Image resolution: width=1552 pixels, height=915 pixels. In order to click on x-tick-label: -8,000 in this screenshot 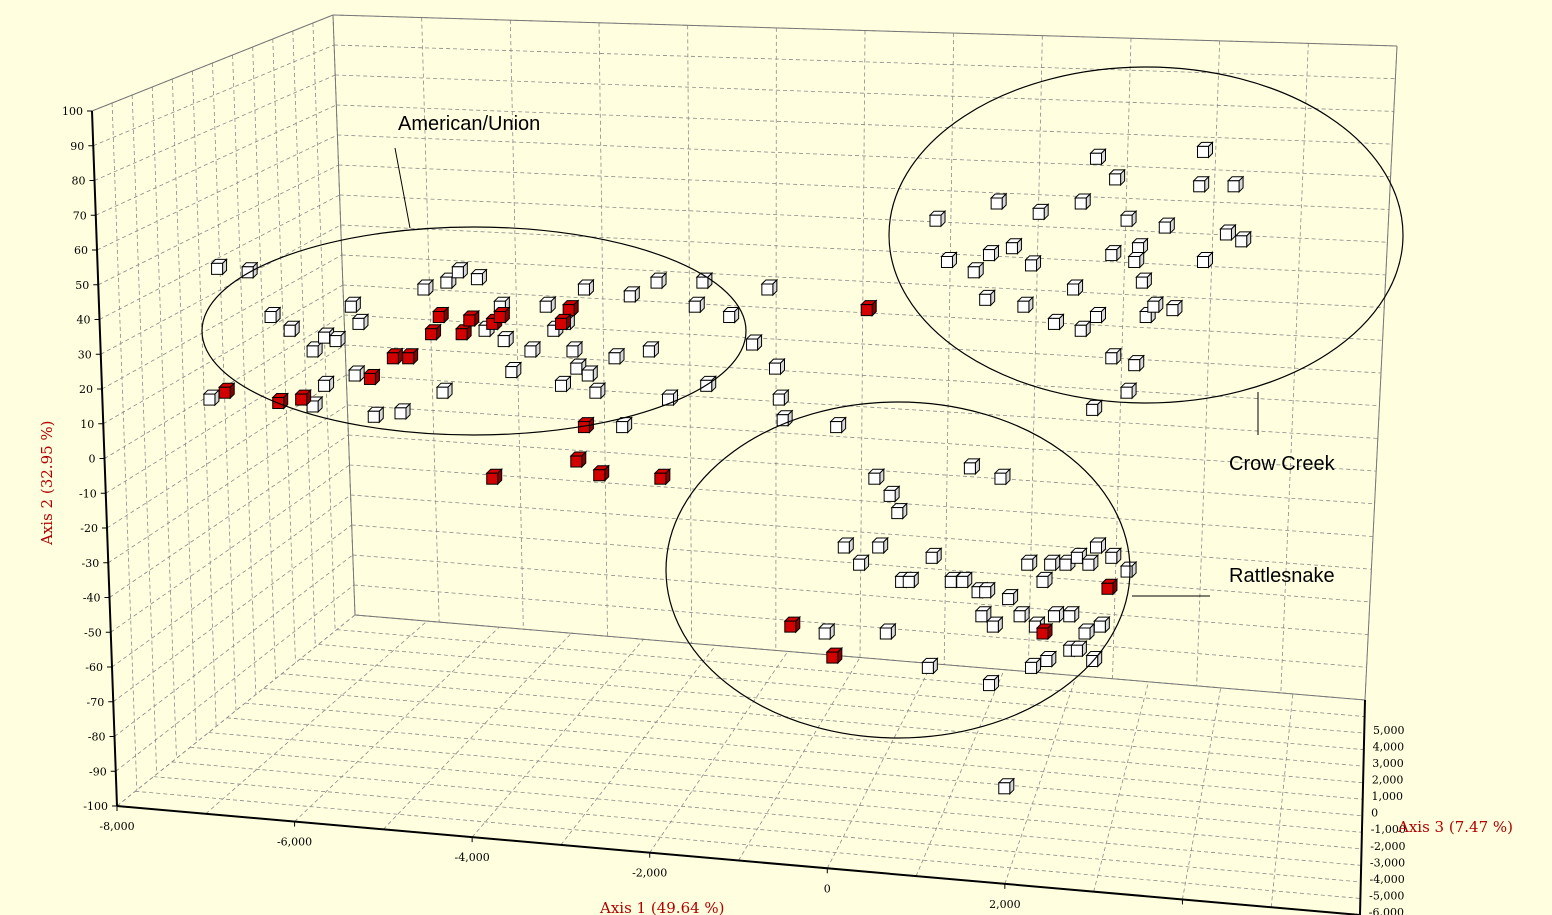, I will do `click(116, 826)`.